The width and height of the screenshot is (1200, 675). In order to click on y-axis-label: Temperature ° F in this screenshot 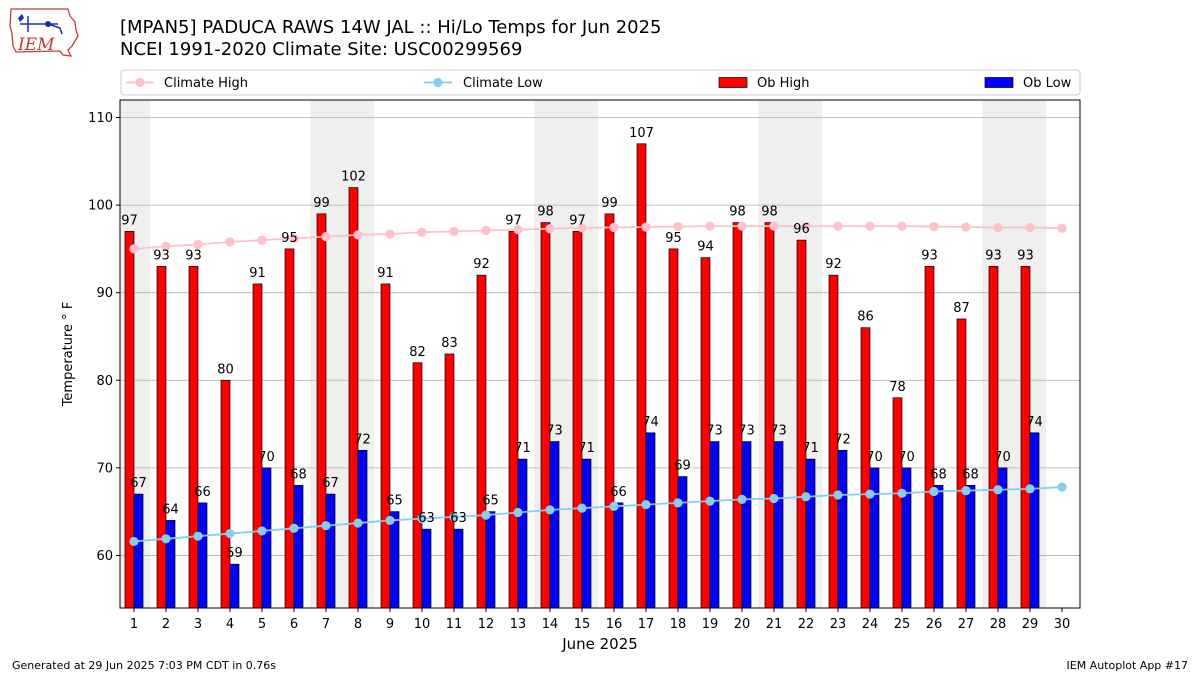, I will do `click(68, 355)`.